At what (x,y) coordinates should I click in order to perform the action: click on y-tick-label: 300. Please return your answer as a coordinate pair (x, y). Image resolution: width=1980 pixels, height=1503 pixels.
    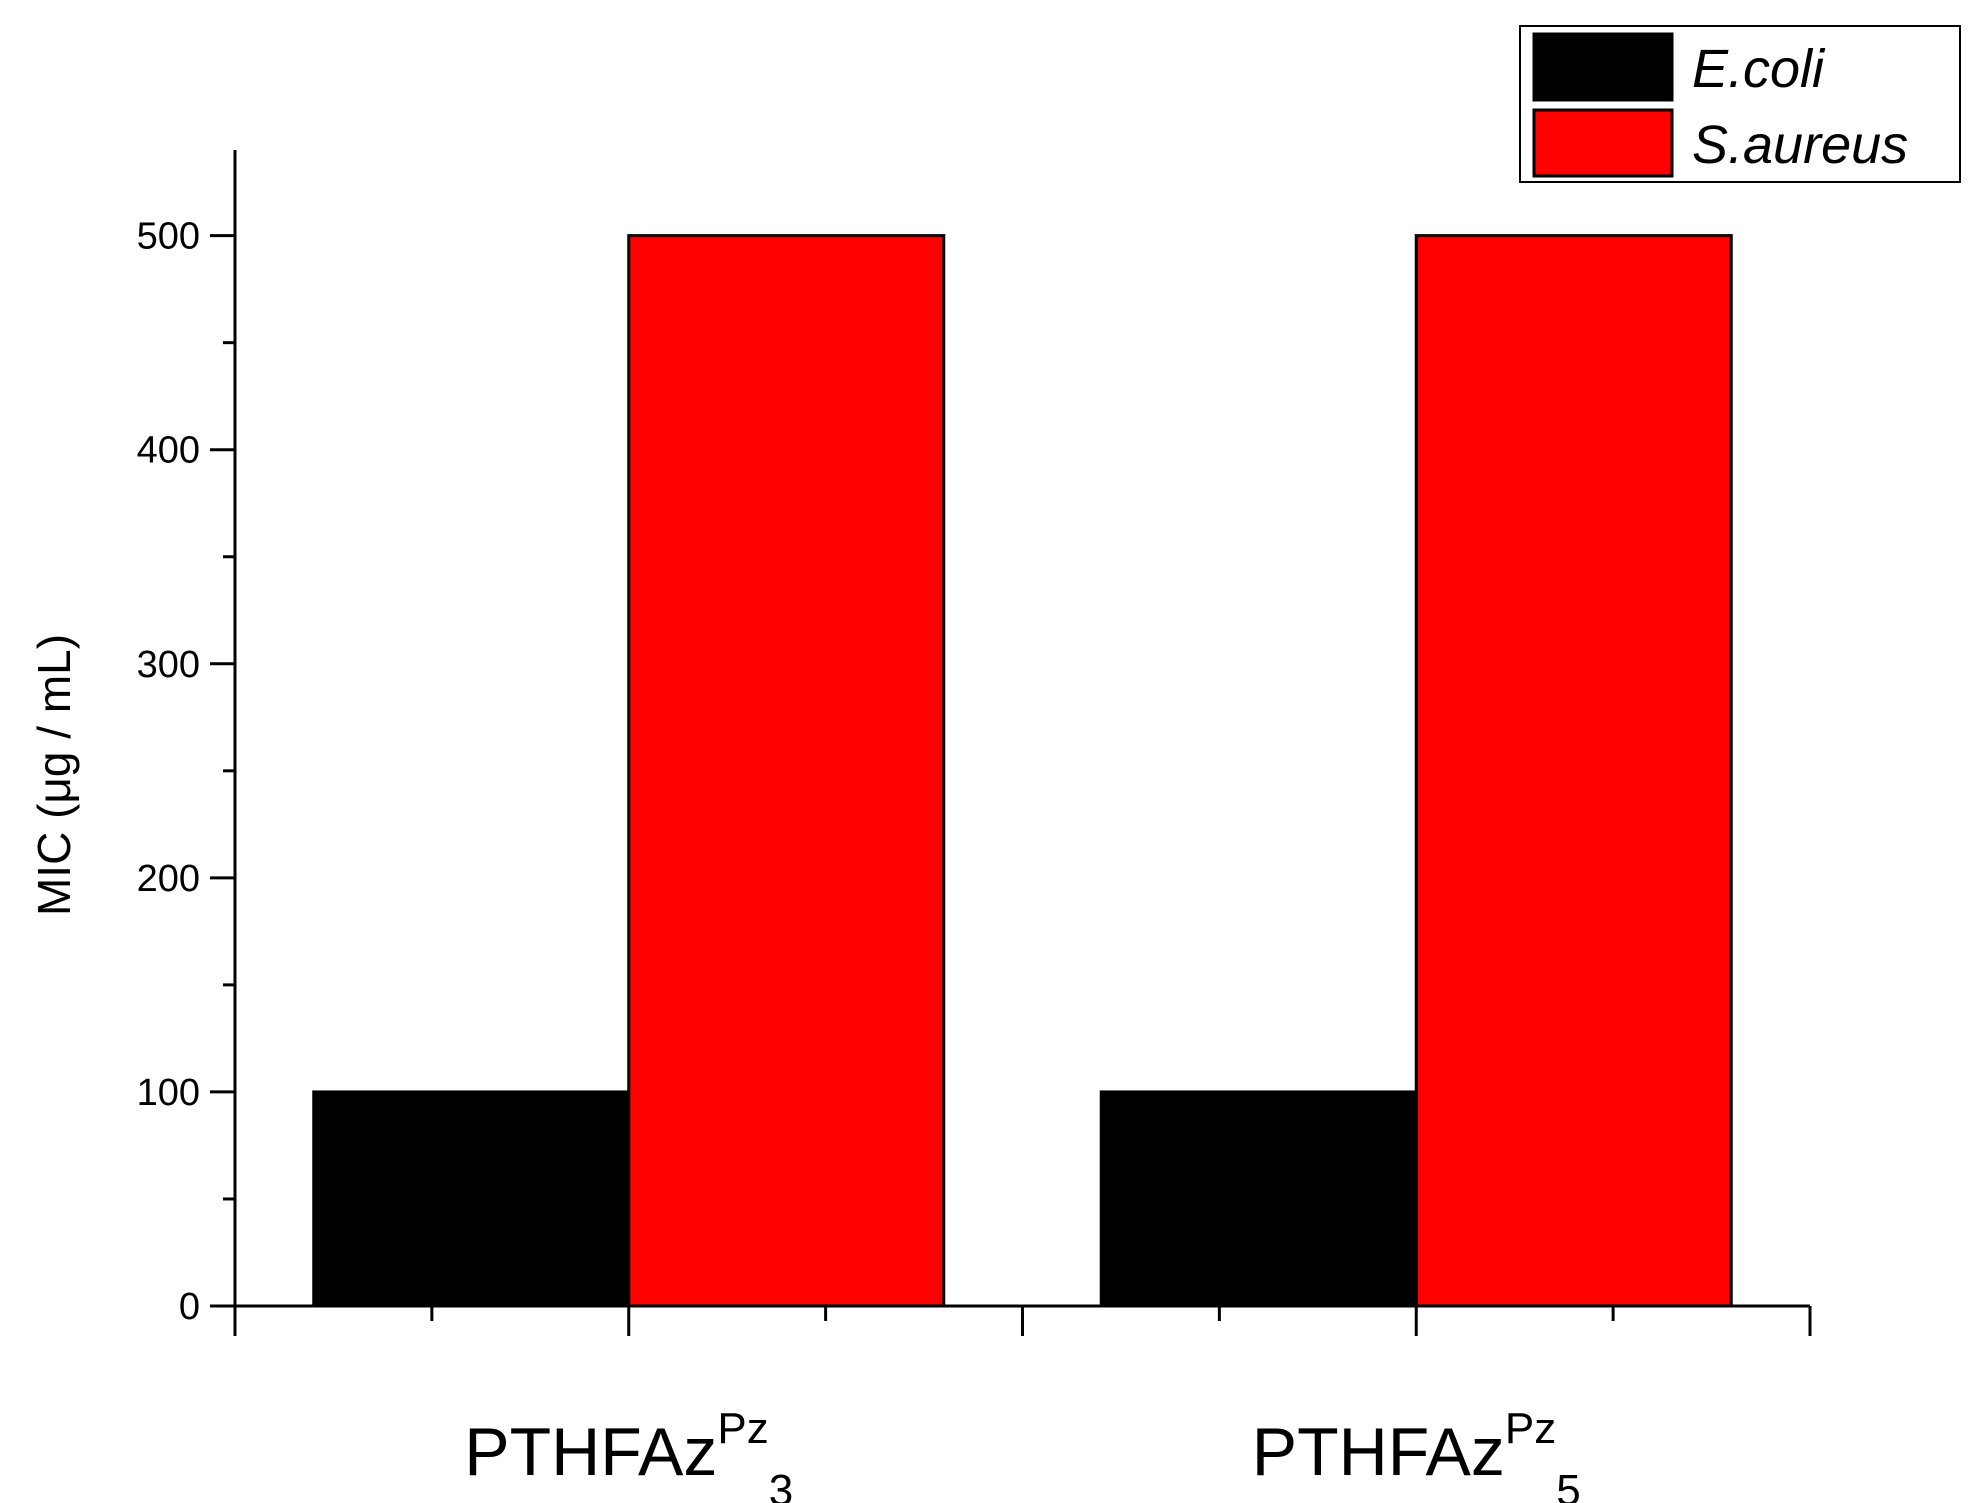
    Looking at the image, I should click on (168, 665).